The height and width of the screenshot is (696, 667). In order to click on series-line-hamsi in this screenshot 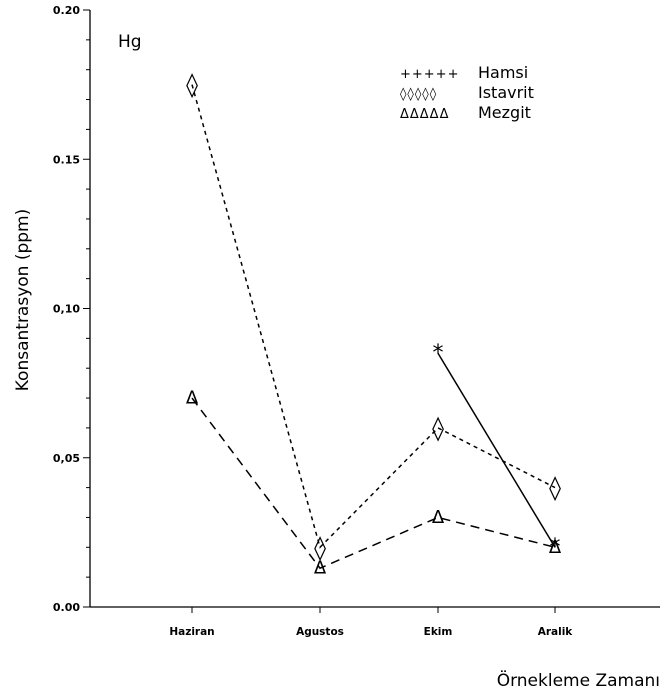, I will do `click(496, 450)`.